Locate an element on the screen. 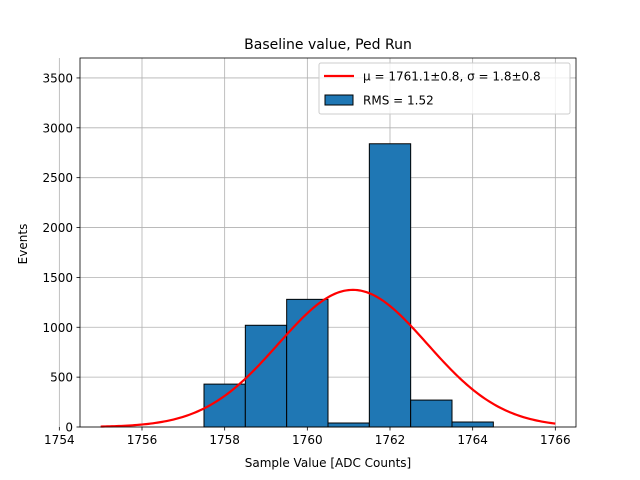  y-axis-ticks: 0 500 1000 1500 2000 2500 3000 3500 is located at coordinates (61, 253).